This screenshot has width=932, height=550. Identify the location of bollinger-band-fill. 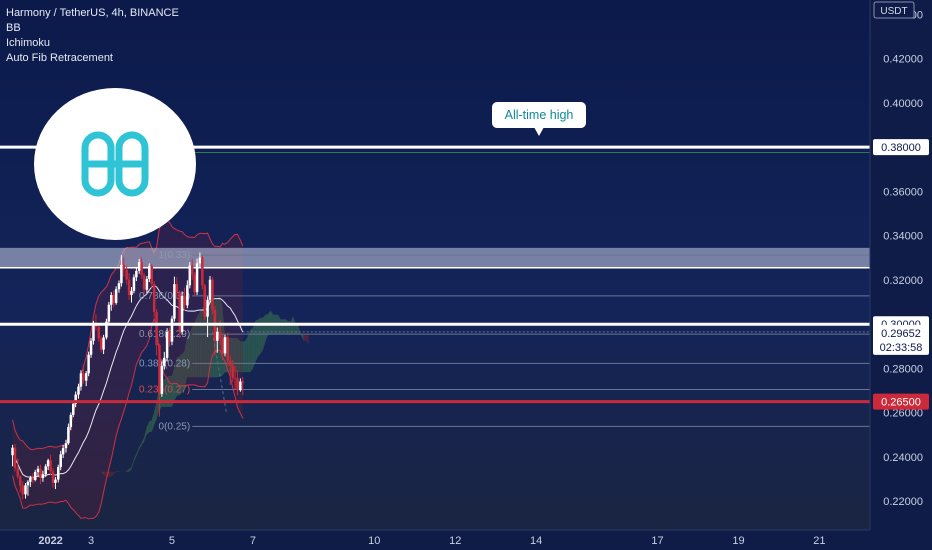
(127, 369).